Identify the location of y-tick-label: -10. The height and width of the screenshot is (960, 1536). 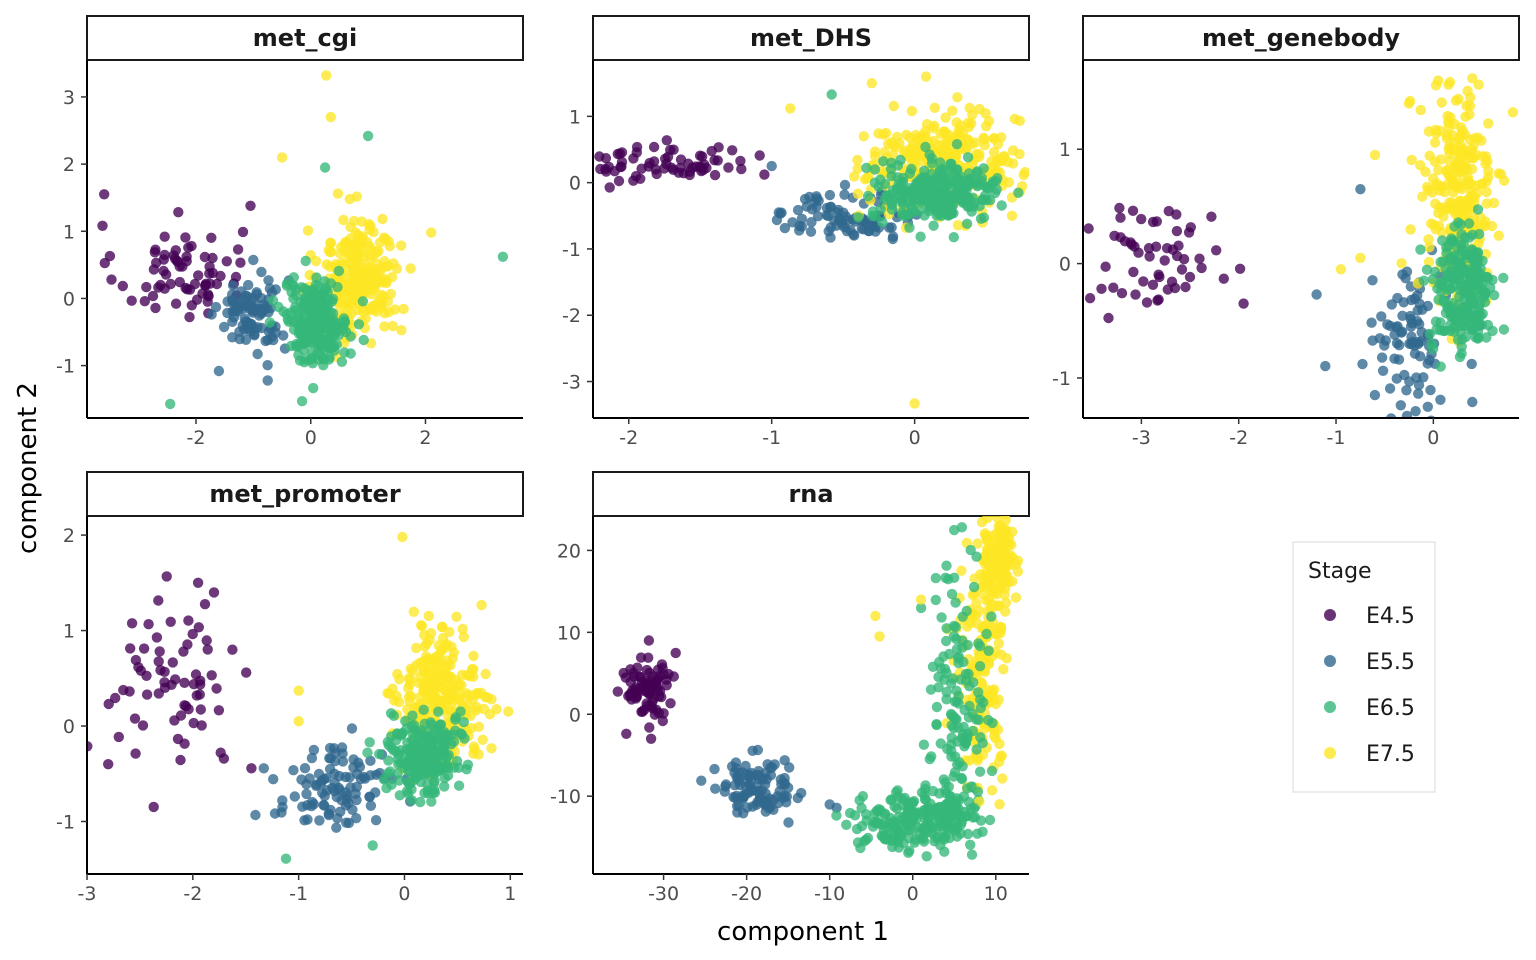
(565, 797).